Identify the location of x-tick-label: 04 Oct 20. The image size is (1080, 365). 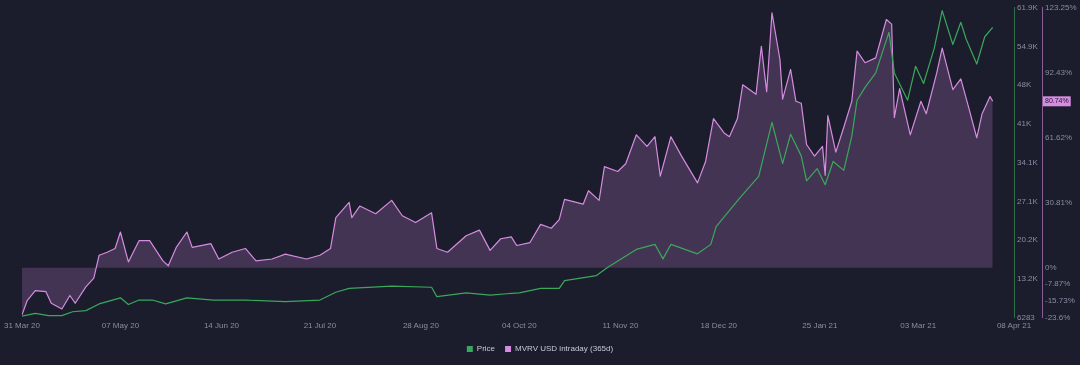
(519, 326).